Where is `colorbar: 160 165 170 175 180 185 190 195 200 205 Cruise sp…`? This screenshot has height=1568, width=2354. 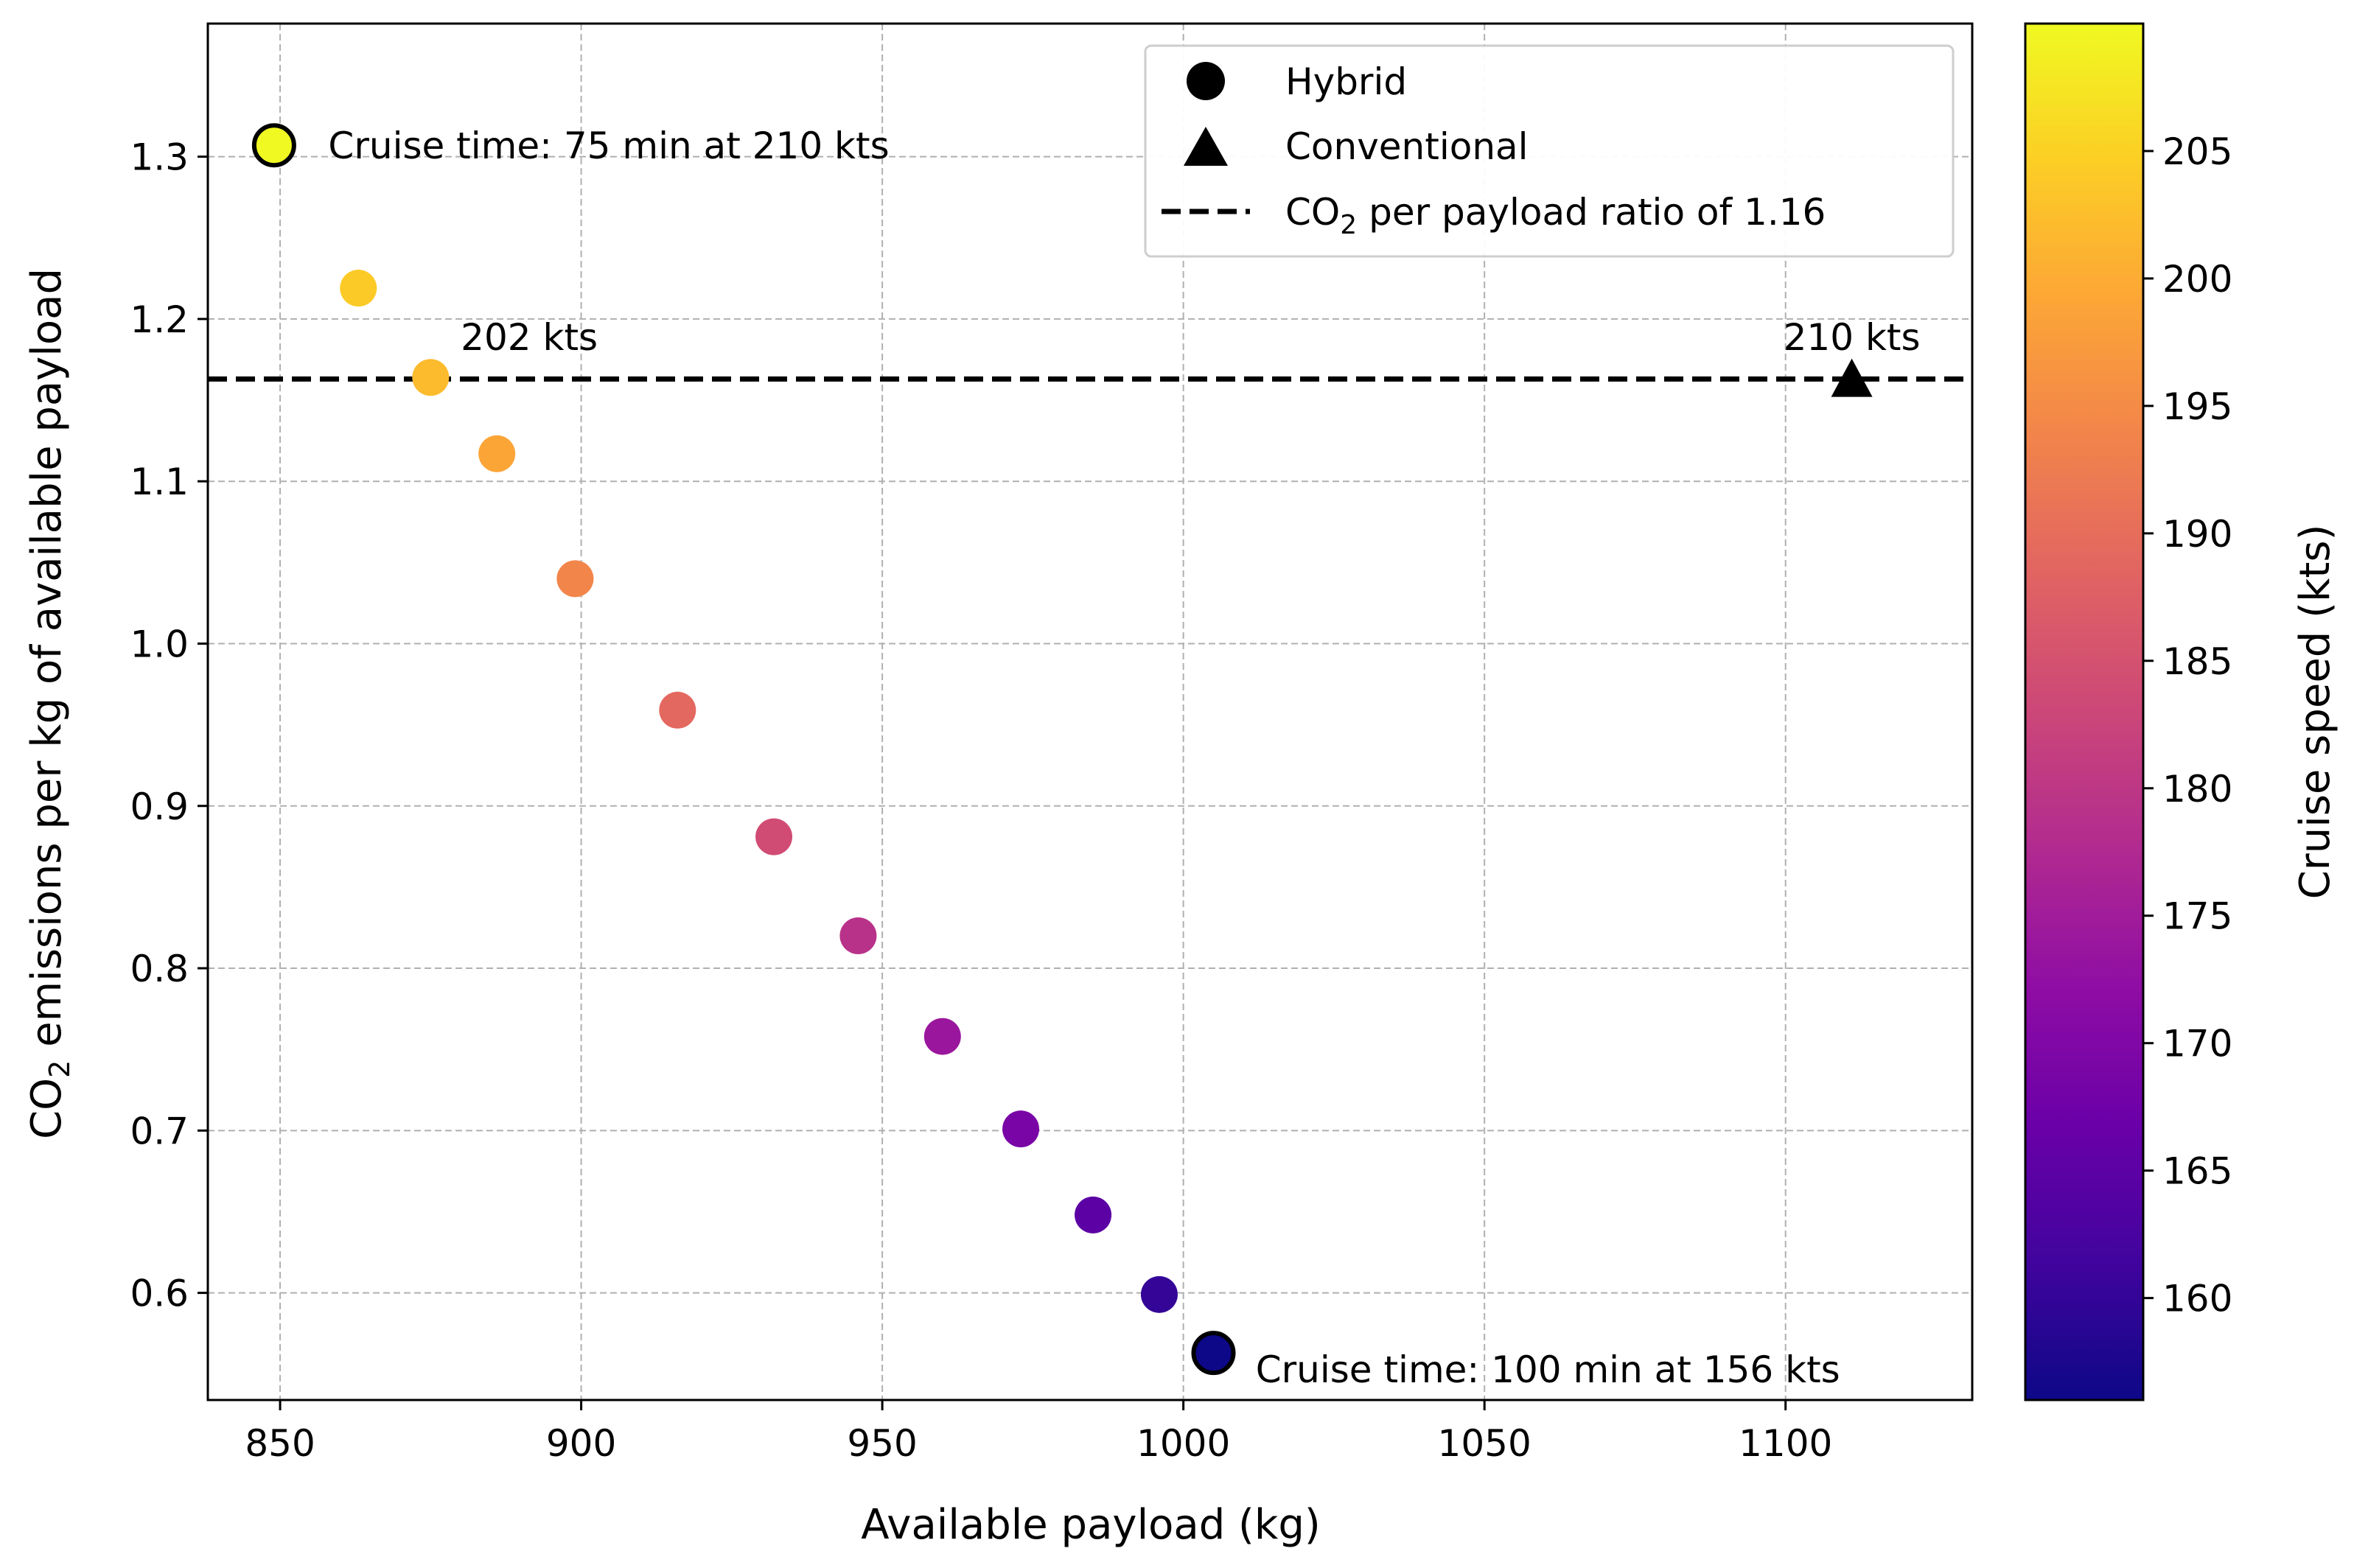 colorbar: 160 165 170 175 180 185 190 195 200 205 Cruise sp… is located at coordinates (2182, 711).